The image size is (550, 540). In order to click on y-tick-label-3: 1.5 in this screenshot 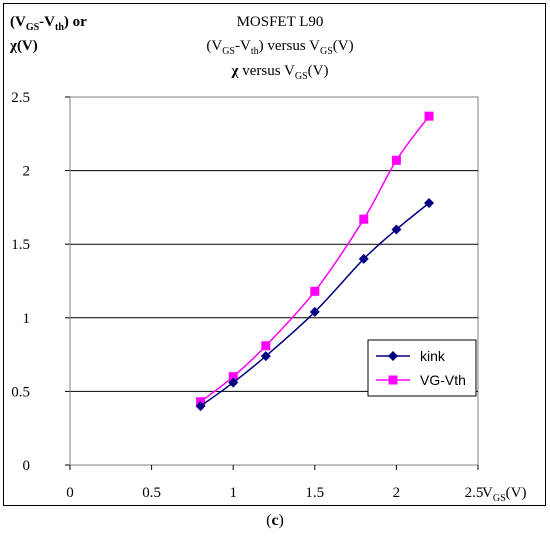, I will do `click(20, 245)`.